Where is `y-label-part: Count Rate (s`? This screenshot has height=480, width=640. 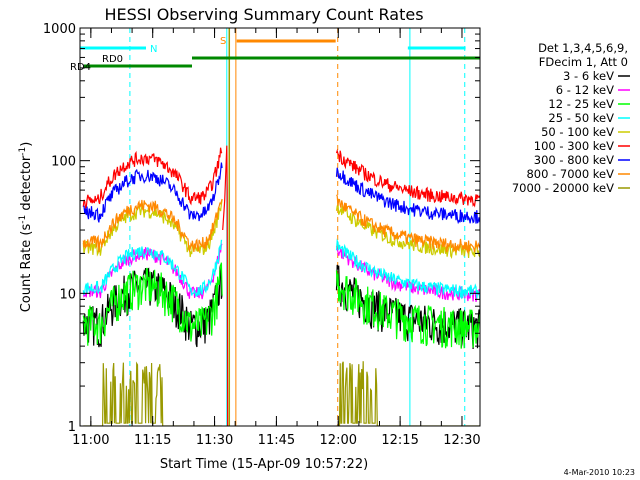
y-label-part: Count Rate (s is located at coordinates (26, 268).